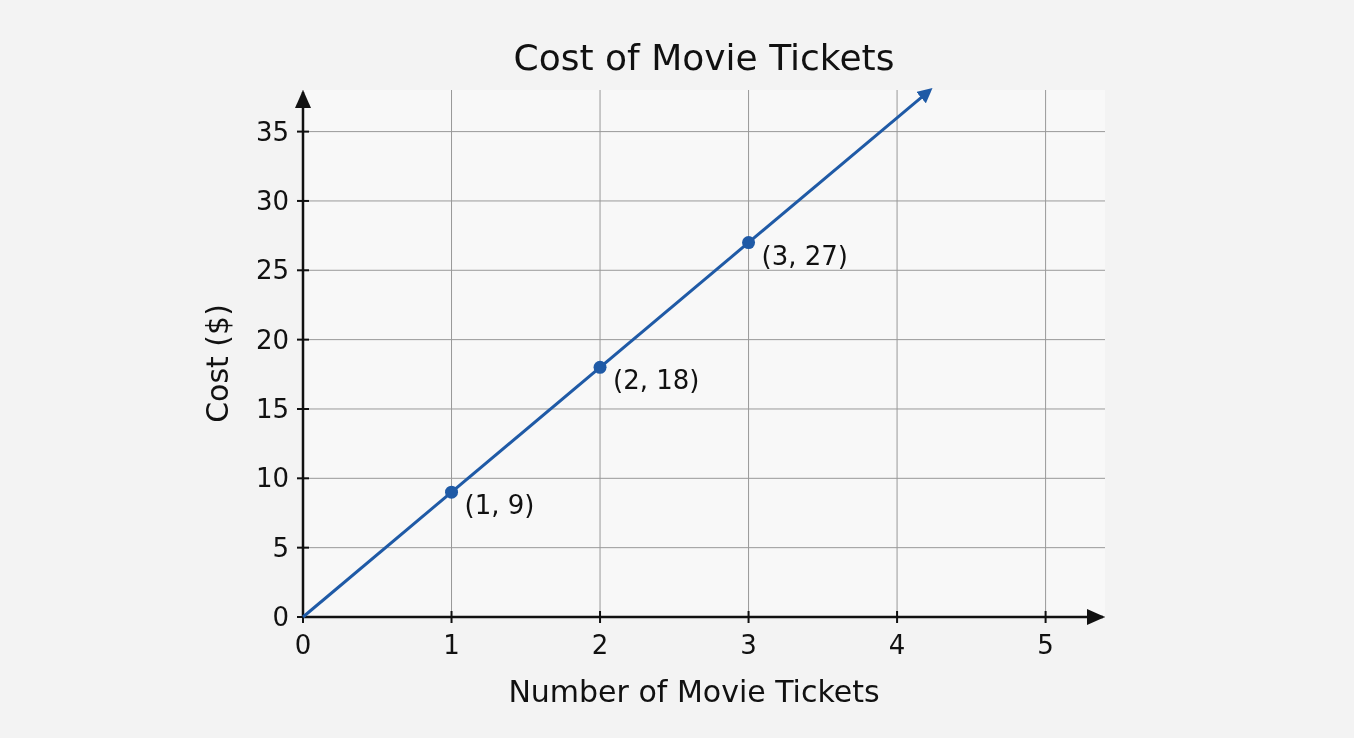  I want to click on x-tick-label: 0, so click(303, 645).